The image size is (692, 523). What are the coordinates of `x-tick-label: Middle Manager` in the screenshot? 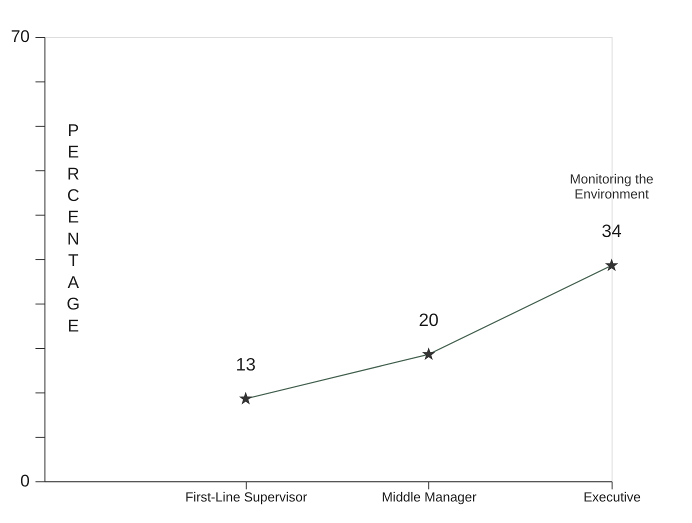 It's located at (430, 497).